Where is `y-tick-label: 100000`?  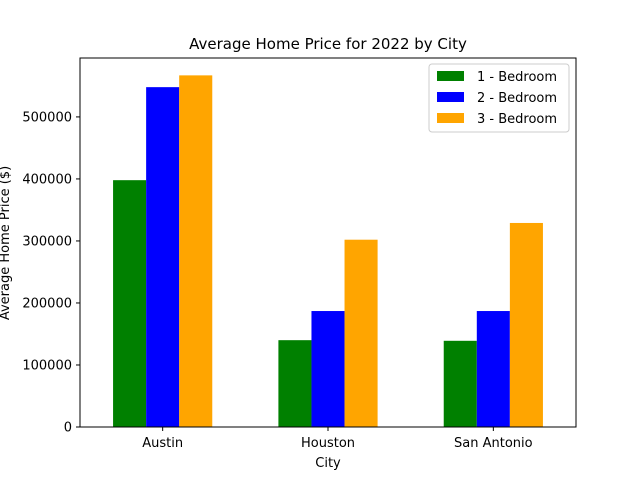 y-tick-label: 100000 is located at coordinates (47, 365).